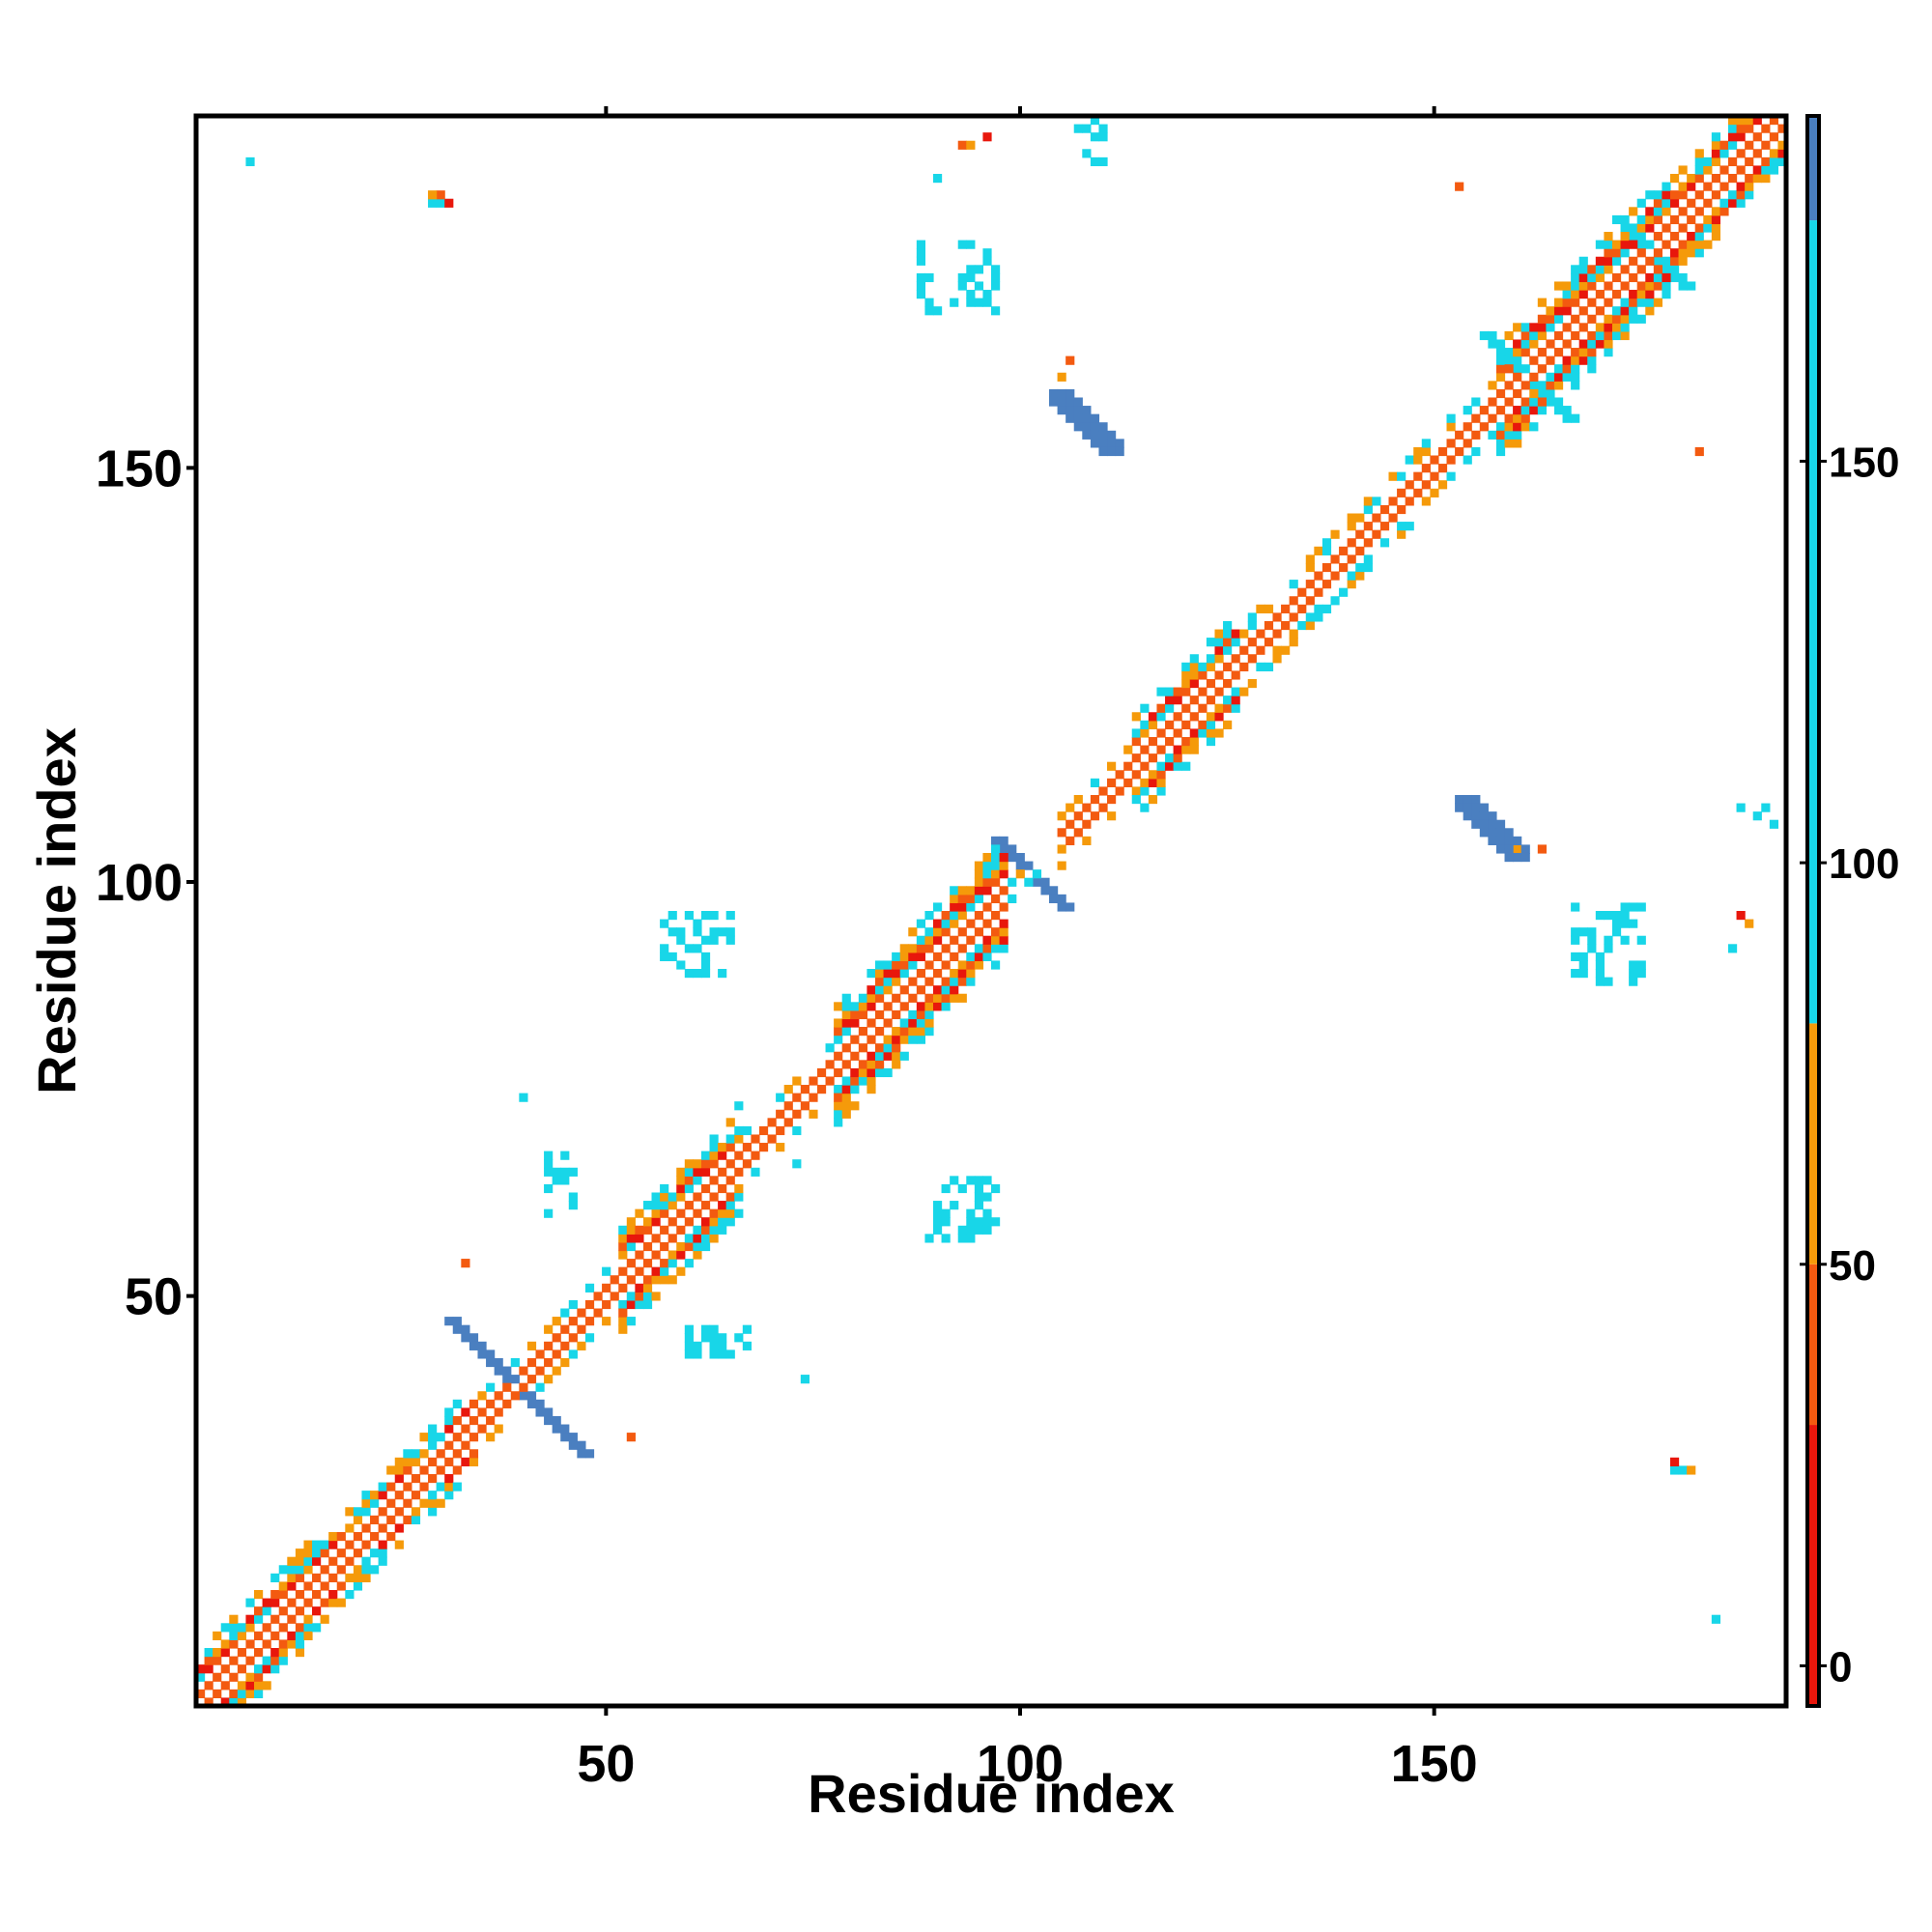 This screenshot has width=1932, height=1932. What do you see at coordinates (1813, 911) in the screenshot?
I see `colorbar-frame` at bounding box center [1813, 911].